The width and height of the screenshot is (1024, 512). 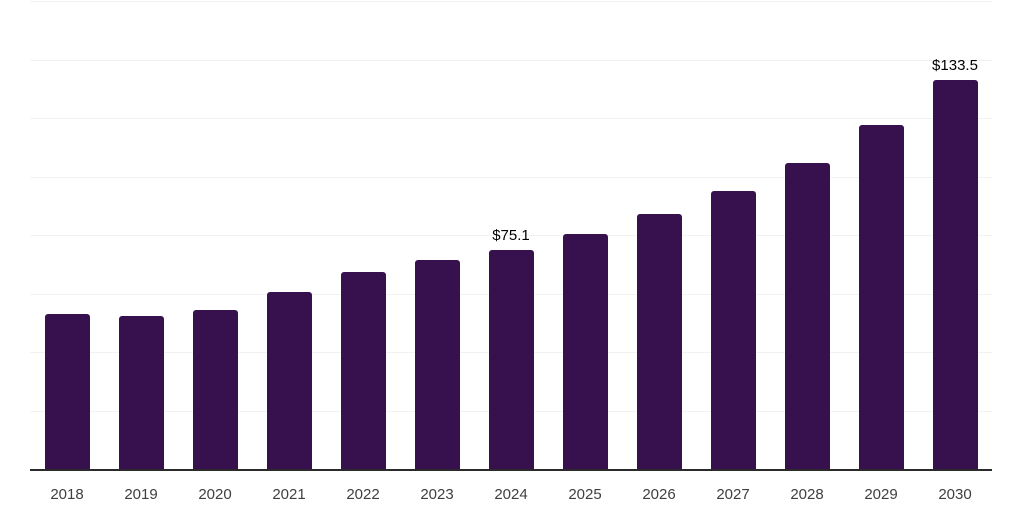 What do you see at coordinates (511, 360) in the screenshot?
I see `bar-2024` at bounding box center [511, 360].